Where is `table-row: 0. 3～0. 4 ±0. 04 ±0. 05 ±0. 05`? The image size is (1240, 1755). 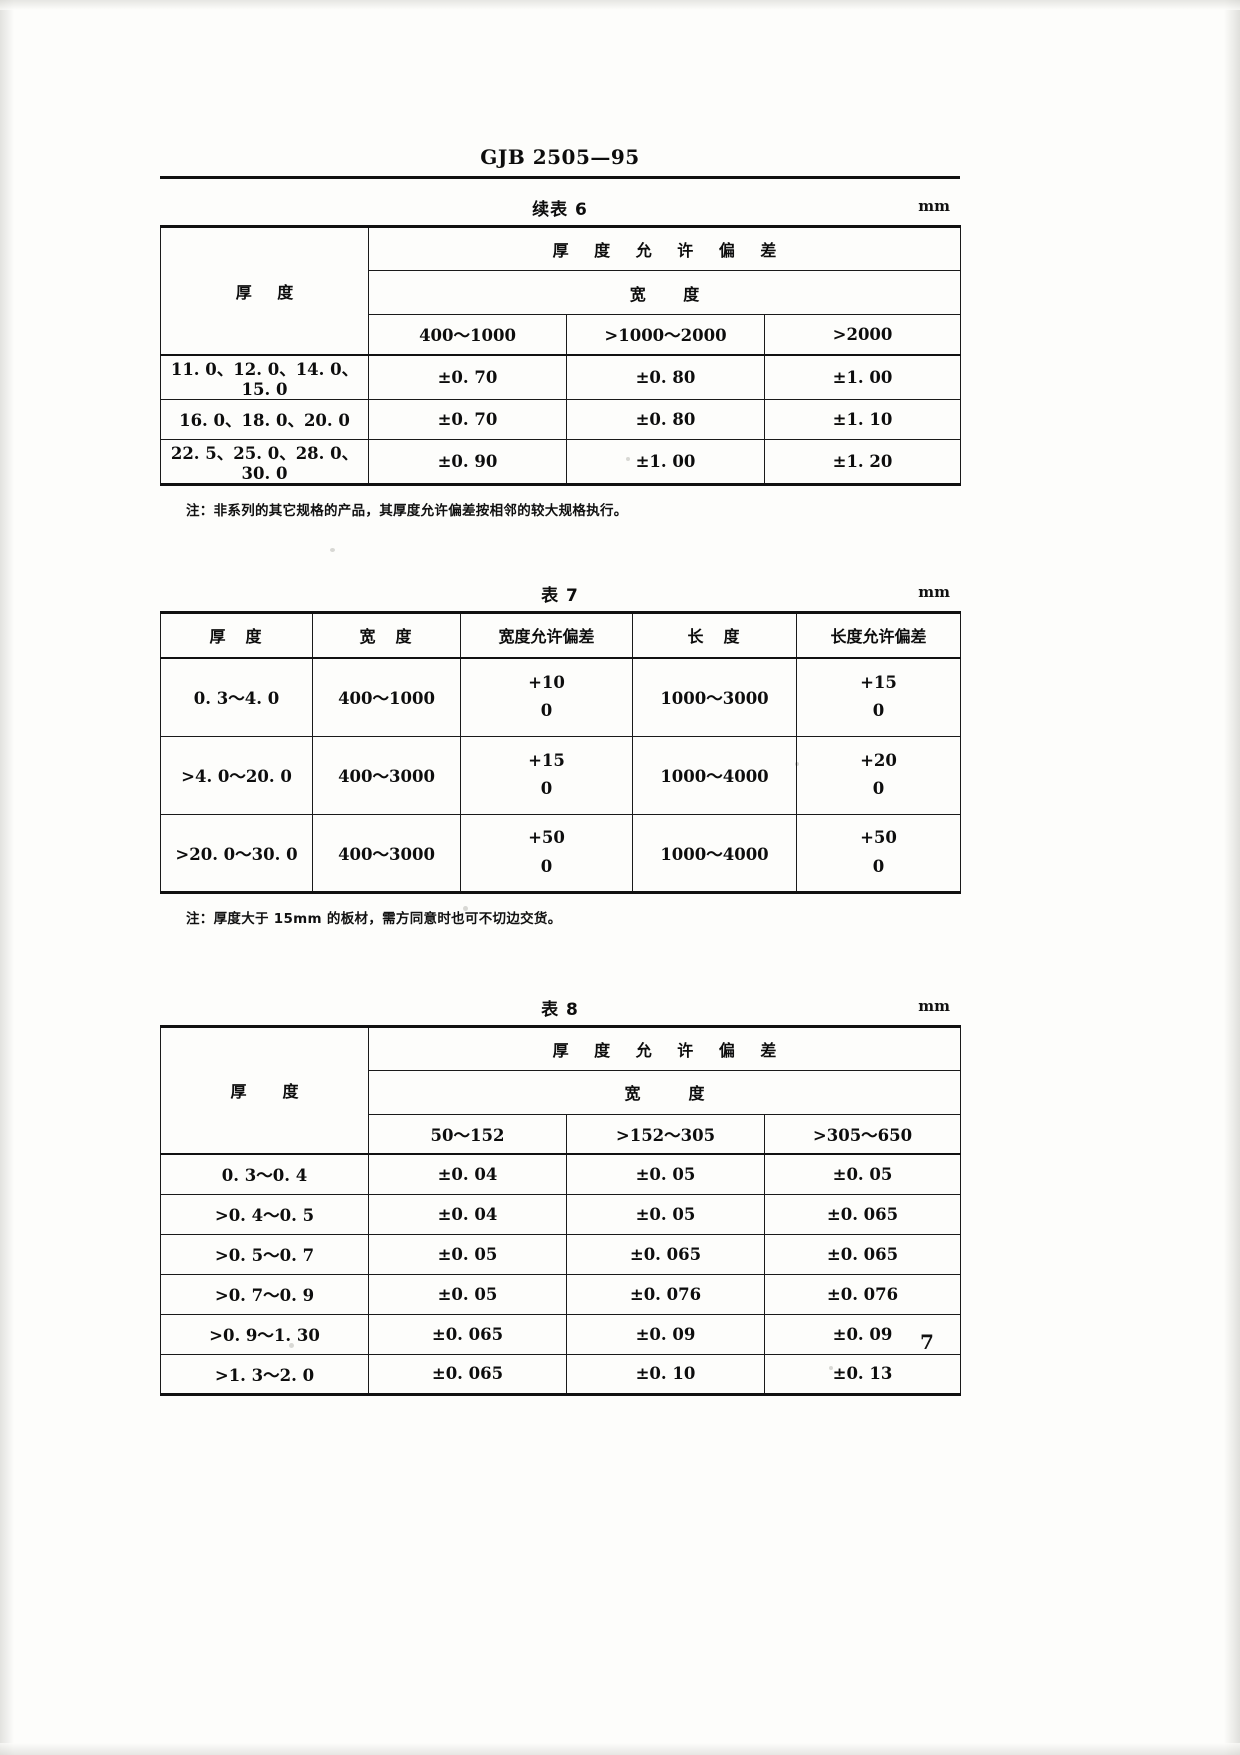
table-row: 0. 3～0. 4 ±0. 04 ±0. 05 ±0. 05 is located at coordinates (561, 1174).